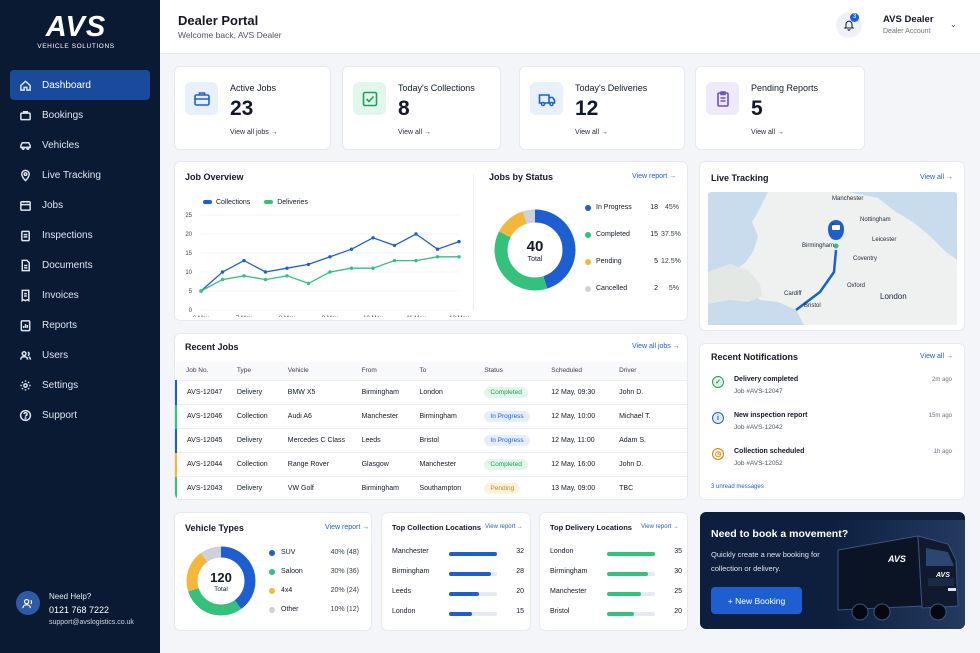 The height and width of the screenshot is (653, 980). What do you see at coordinates (756, 600) in the screenshot?
I see `new-booking-button: + New Booking` at bounding box center [756, 600].